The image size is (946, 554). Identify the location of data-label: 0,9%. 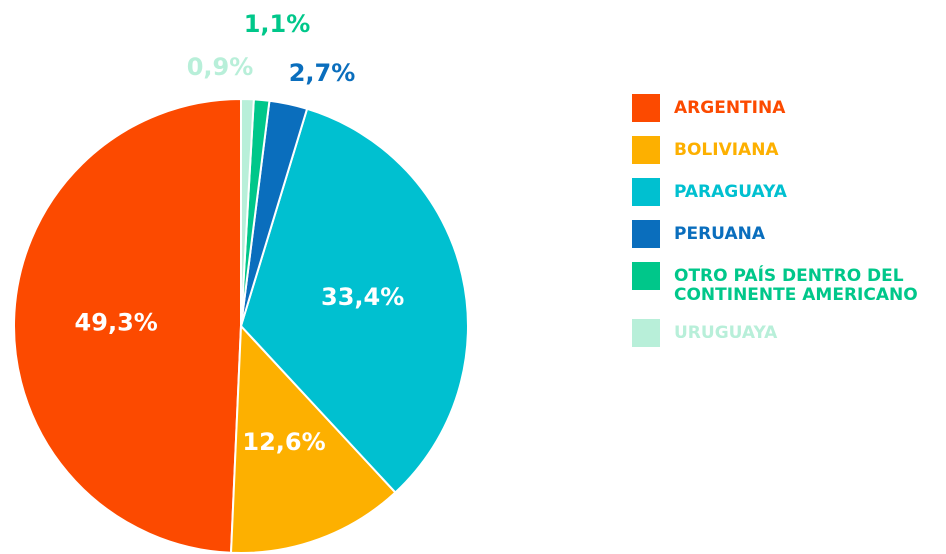
(220, 67).